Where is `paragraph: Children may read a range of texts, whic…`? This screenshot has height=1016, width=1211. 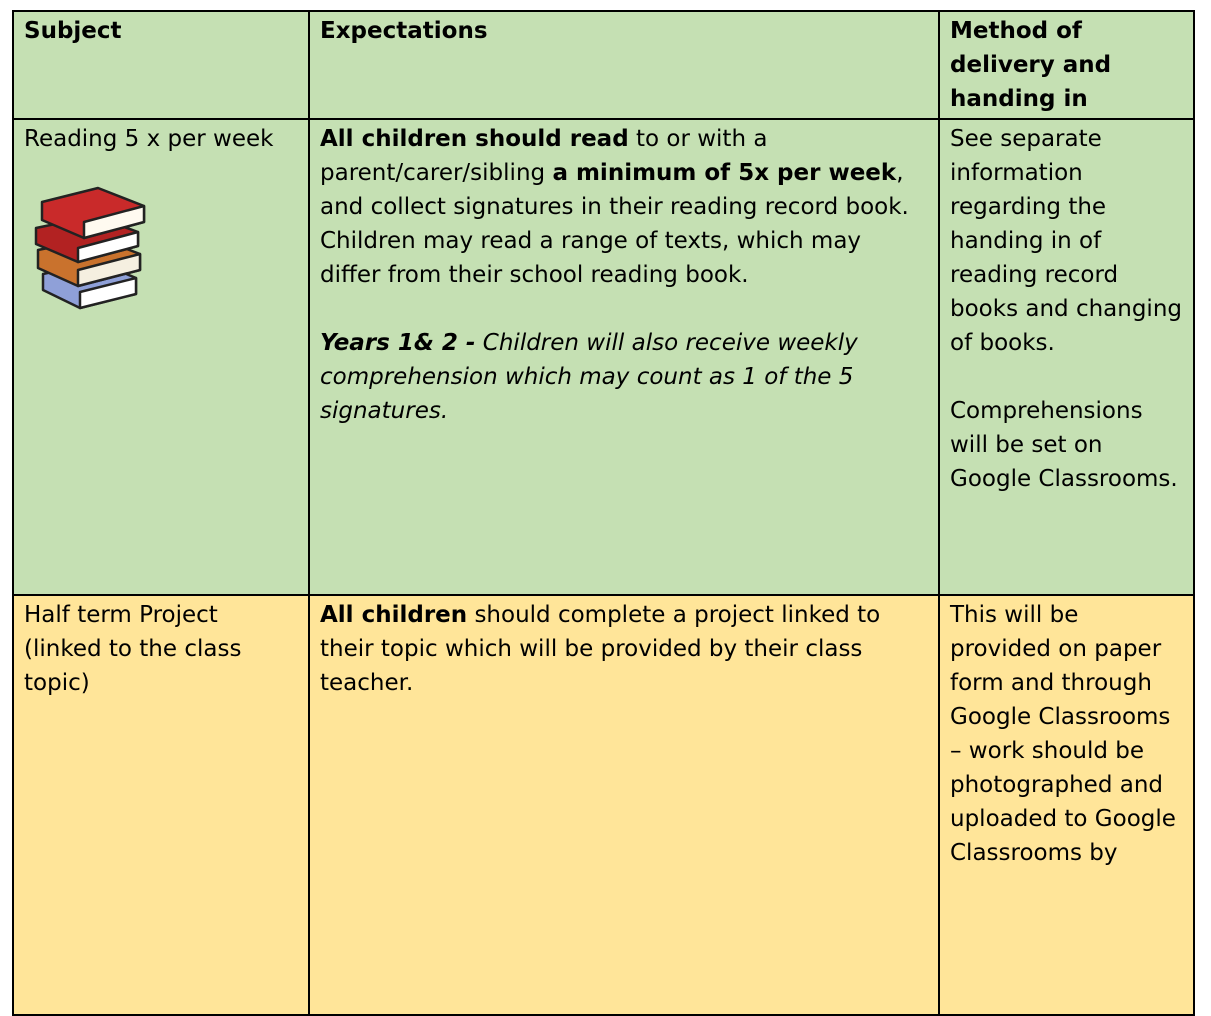 paragraph: Children may read a range of texts, whic… is located at coordinates (624, 258).